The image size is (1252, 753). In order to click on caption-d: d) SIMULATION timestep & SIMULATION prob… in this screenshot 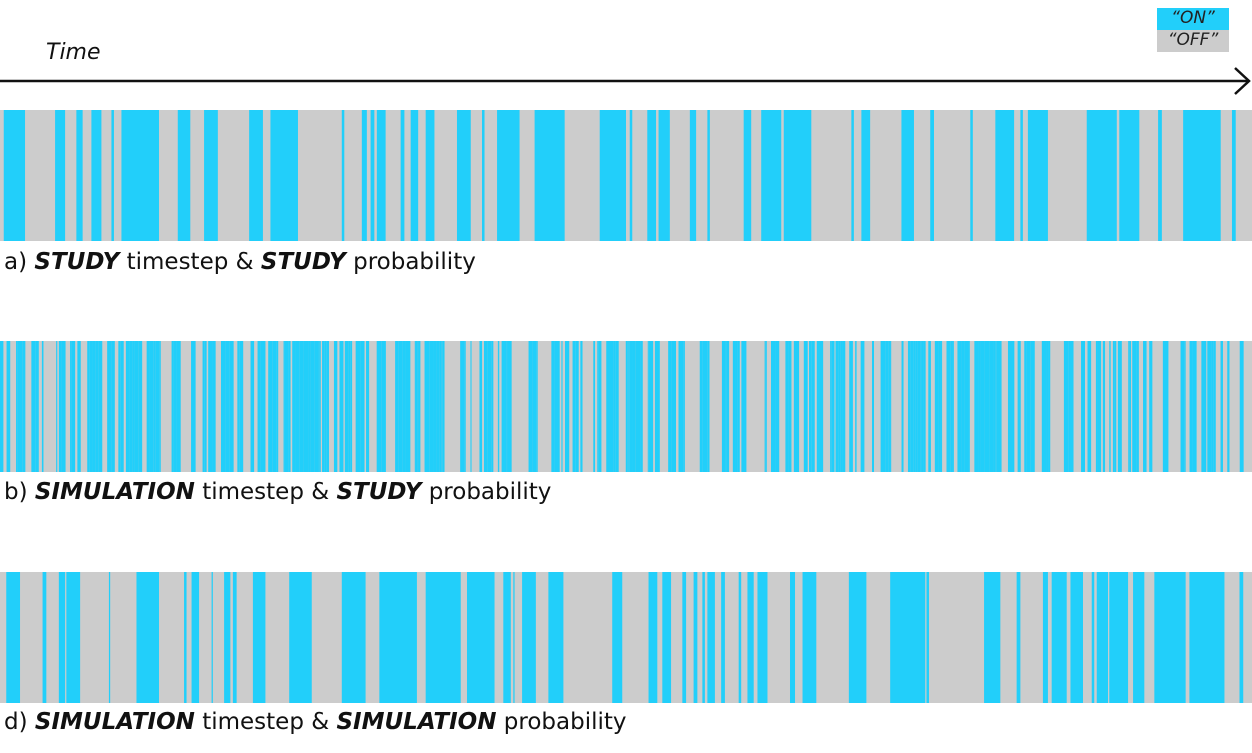, I will do `click(315, 722)`.